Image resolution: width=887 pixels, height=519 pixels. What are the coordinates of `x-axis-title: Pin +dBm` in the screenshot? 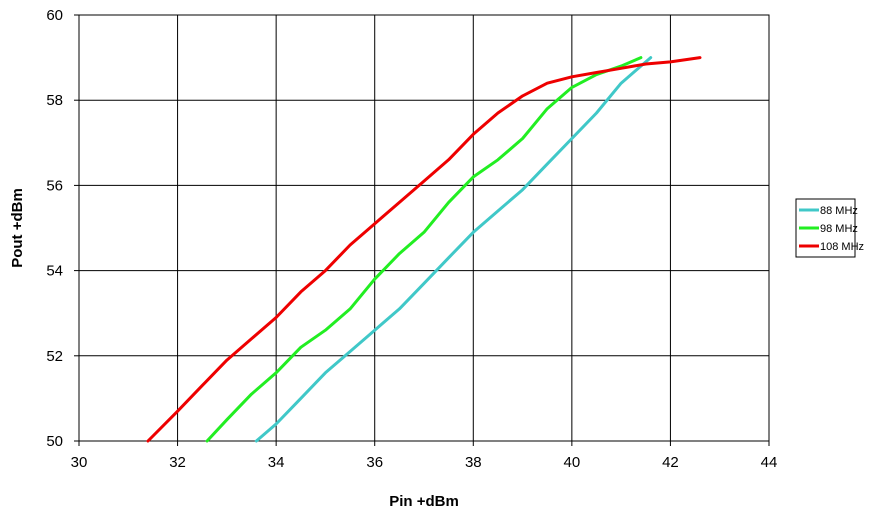 It's located at (424, 501).